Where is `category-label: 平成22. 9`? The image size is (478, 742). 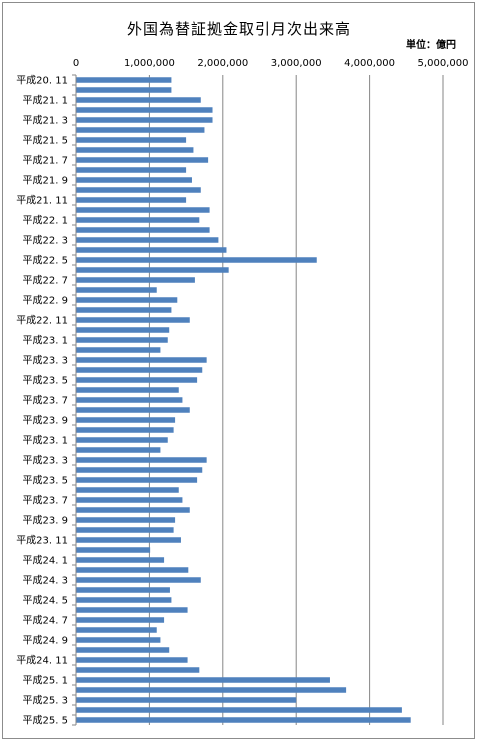
category-label: 平成22. 9 is located at coordinates (45, 301).